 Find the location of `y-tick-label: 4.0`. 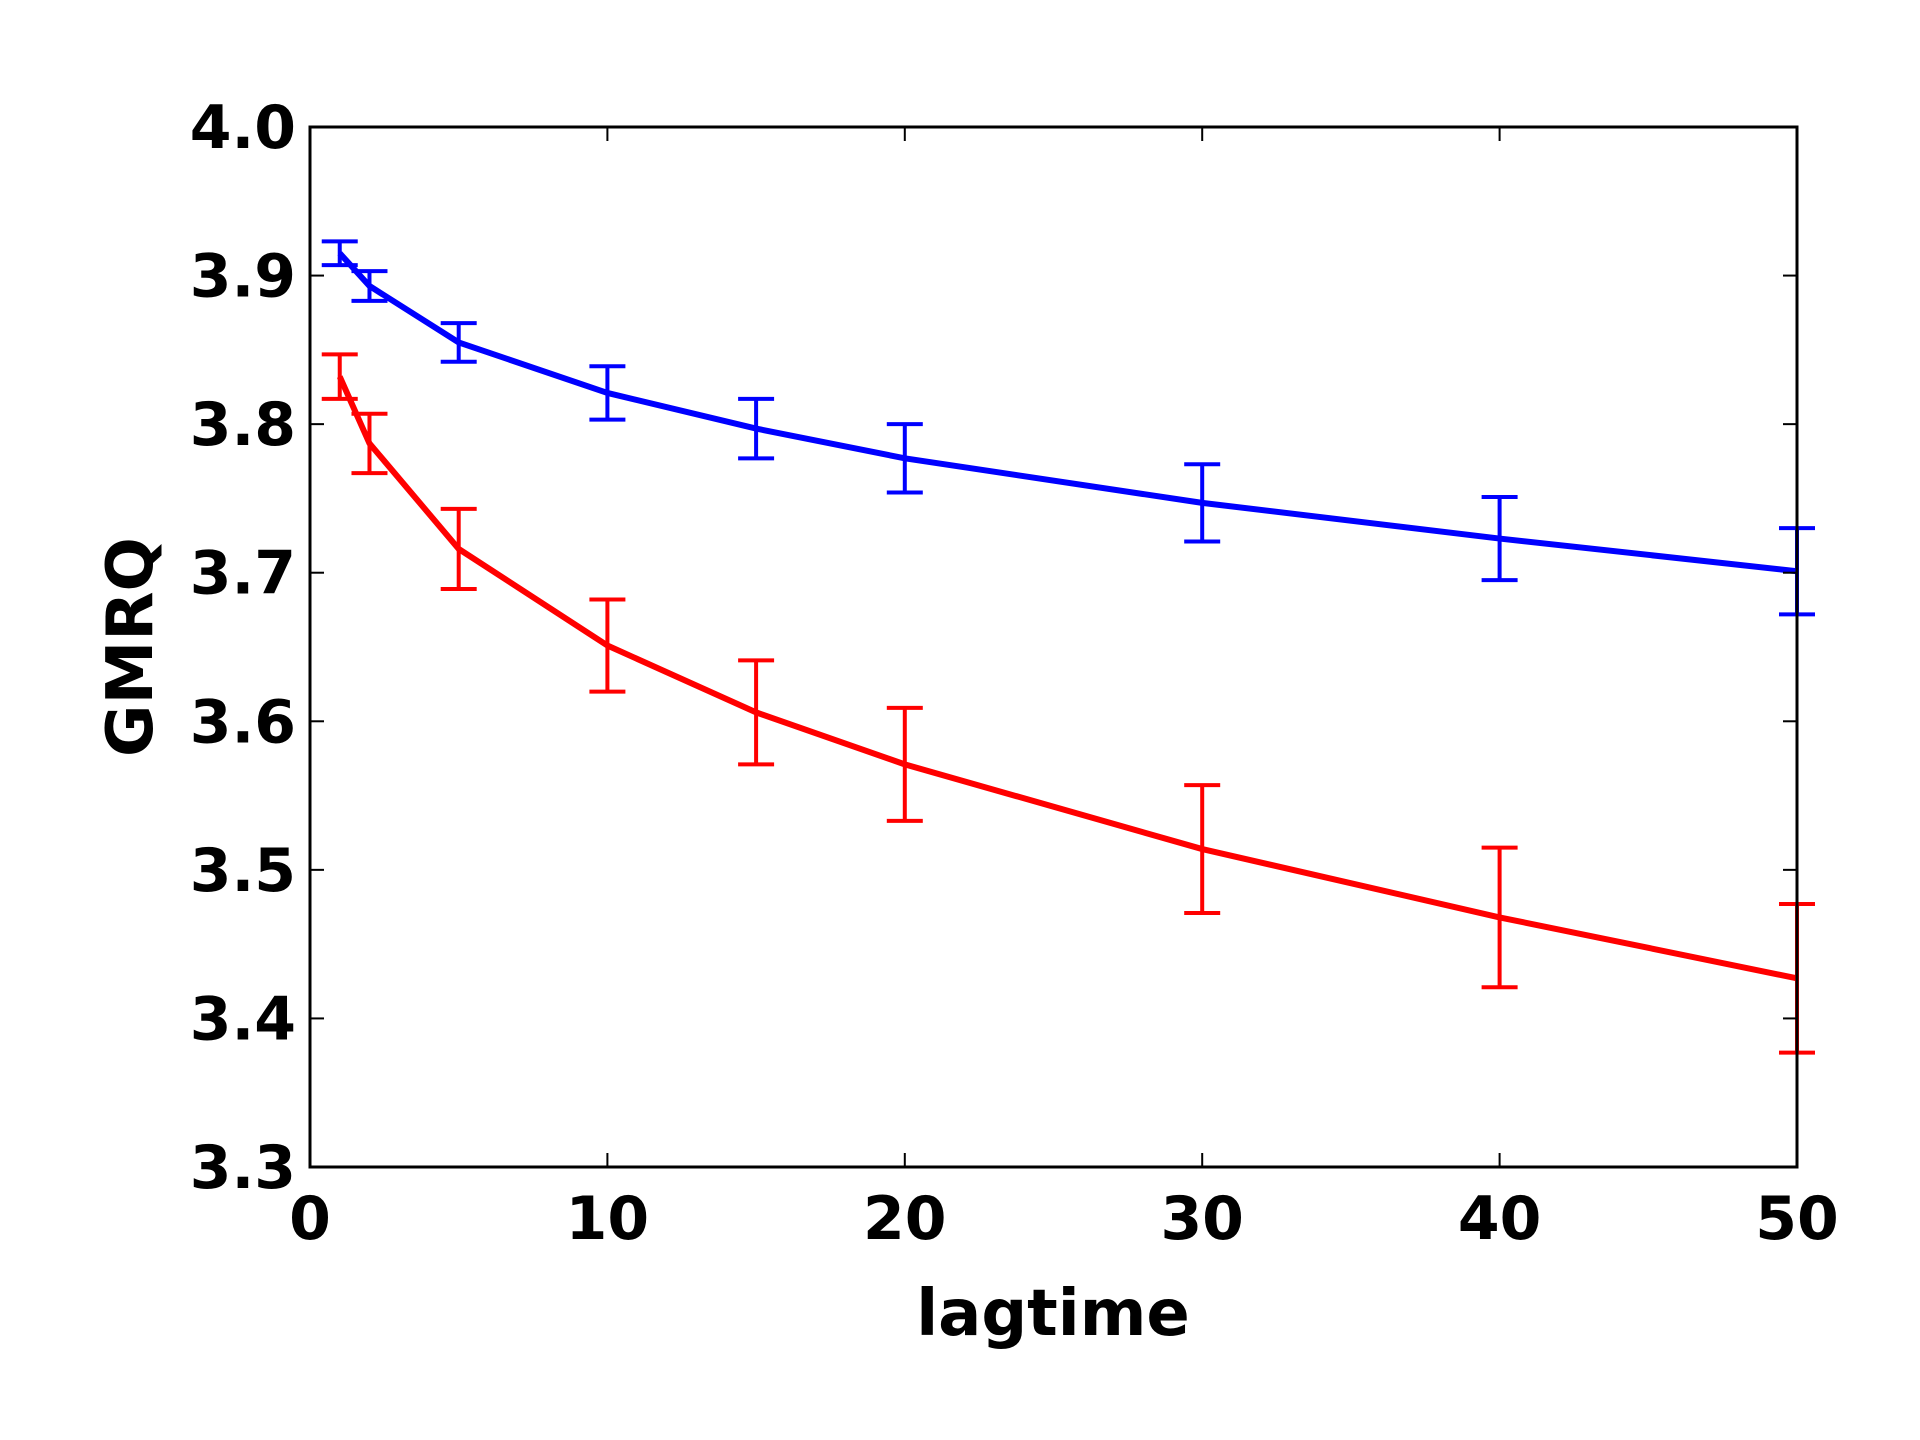

y-tick-label: 4.0 is located at coordinates (243, 128).